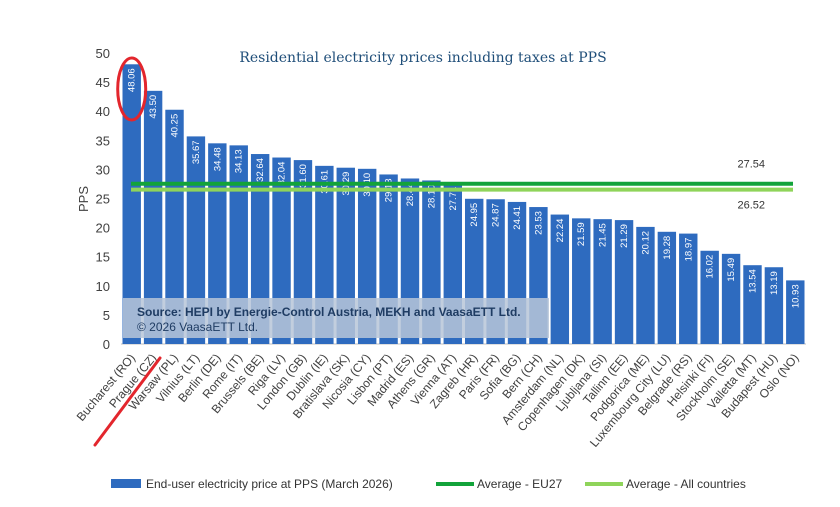 The image size is (840, 507). I want to click on y-tick-label: 0, so click(106, 344).